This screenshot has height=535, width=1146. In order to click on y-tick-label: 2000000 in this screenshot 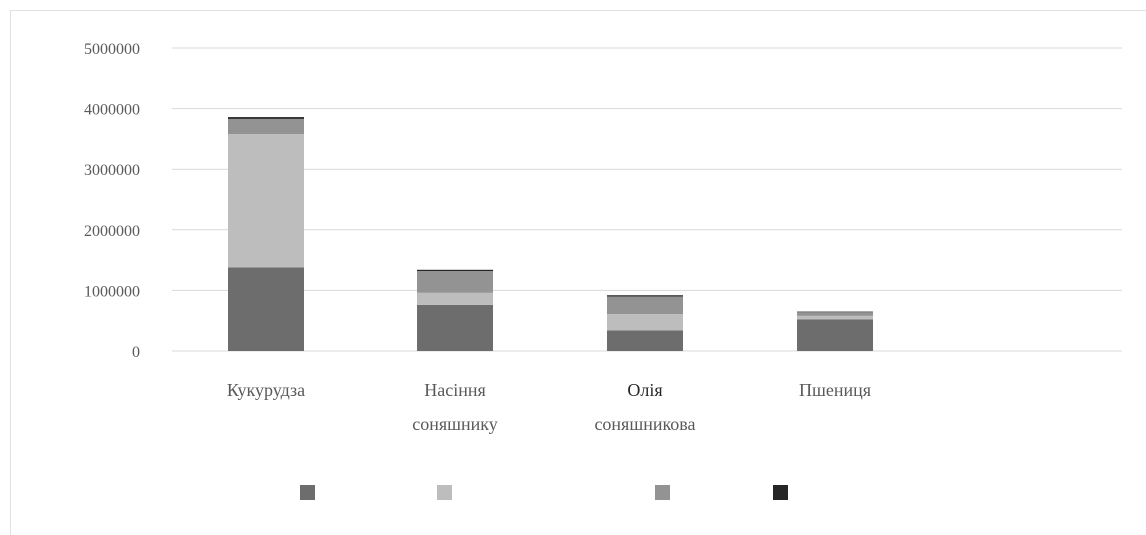, I will do `click(112, 231)`.